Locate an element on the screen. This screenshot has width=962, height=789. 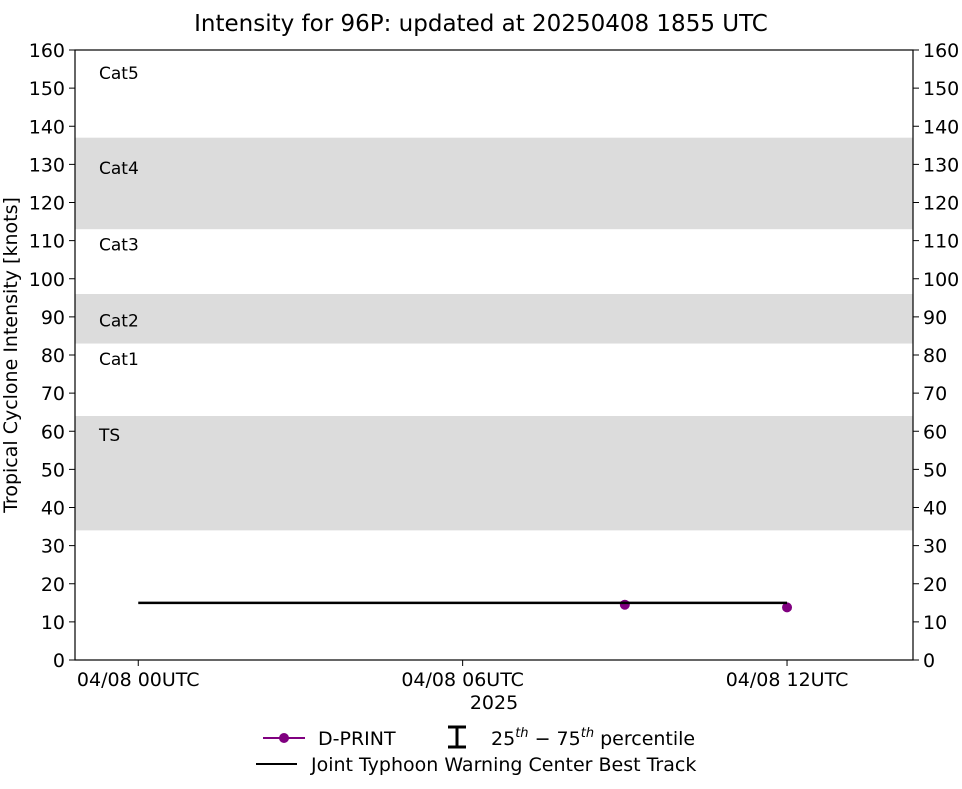
legend-percentile-sup1: th is located at coordinates (521, 733).